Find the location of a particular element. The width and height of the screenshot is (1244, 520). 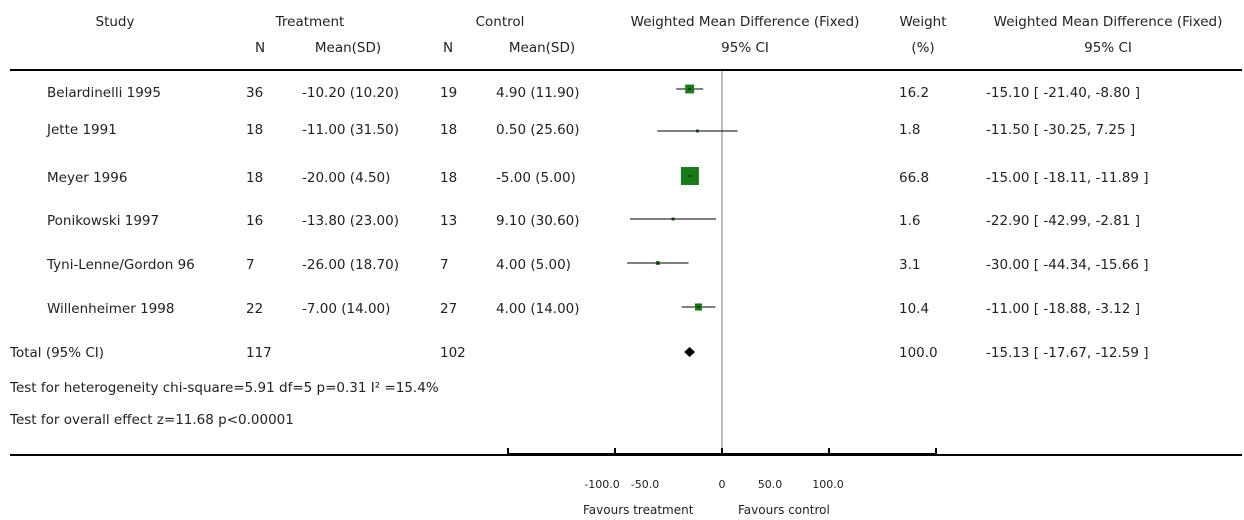

header-control: Control is located at coordinates (500, 22).